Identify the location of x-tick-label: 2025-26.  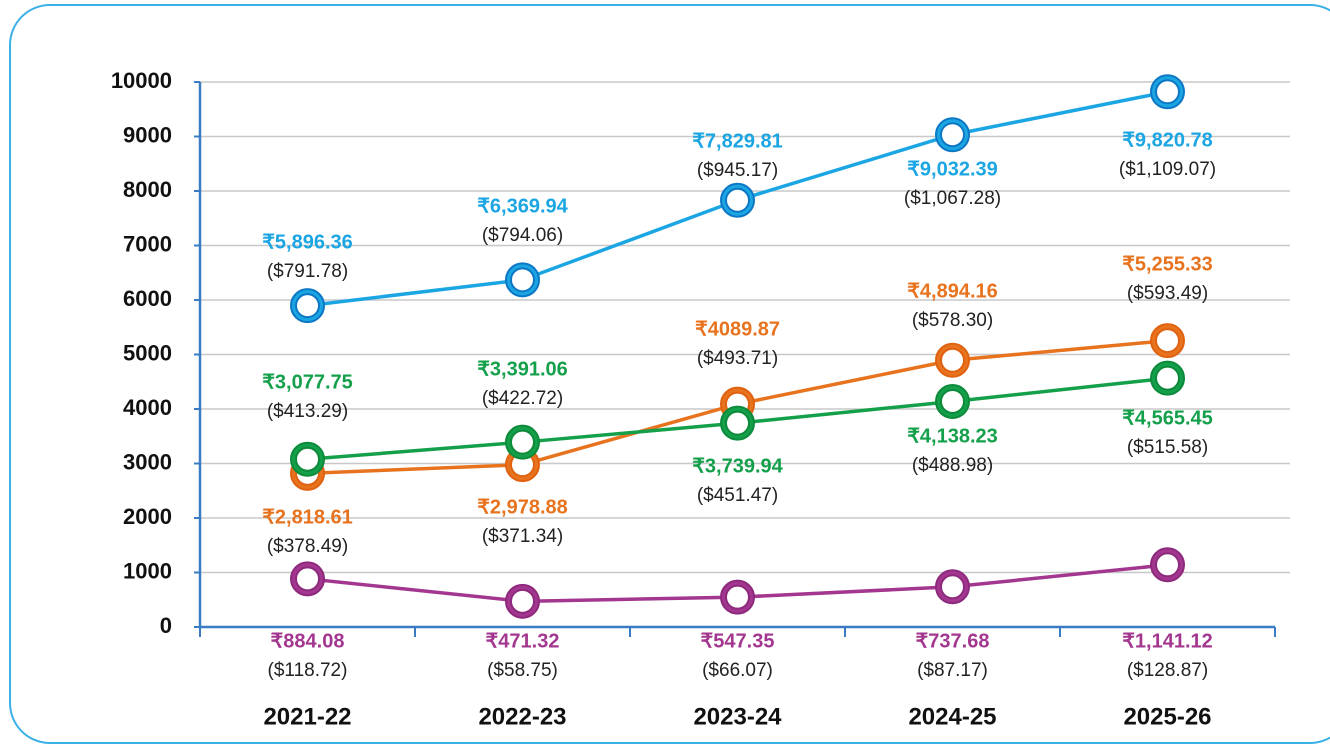
(1167, 716).